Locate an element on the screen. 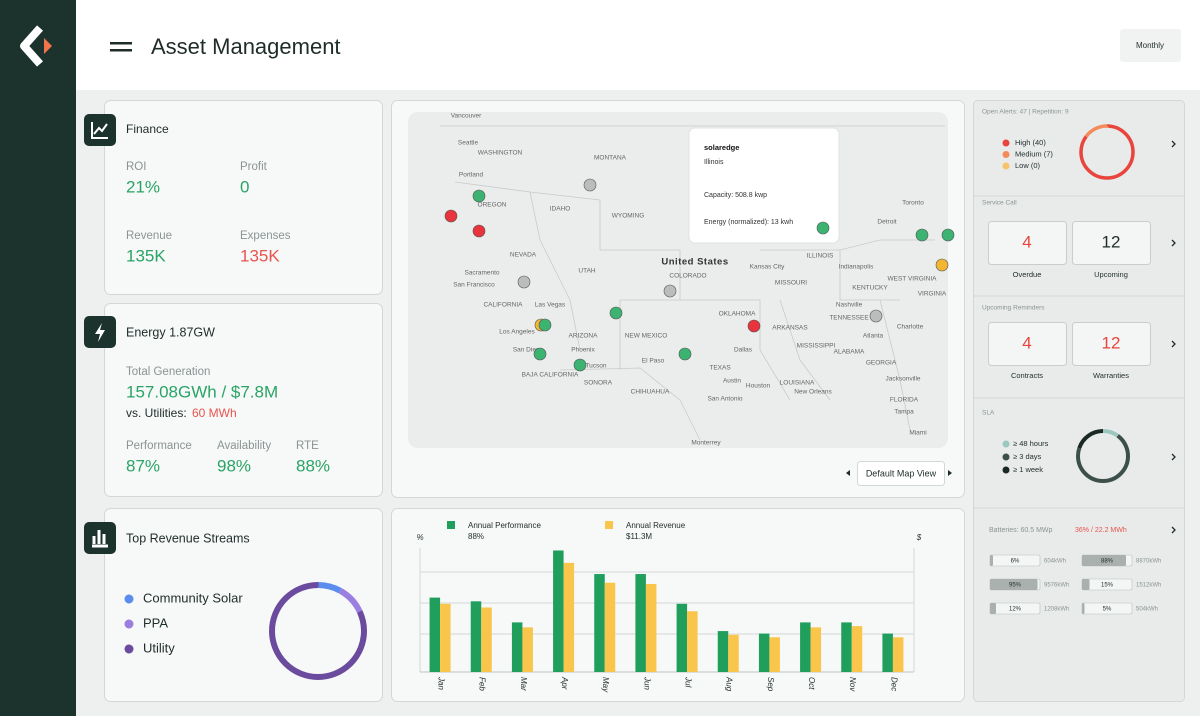  logo is located at coordinates (36, 46).